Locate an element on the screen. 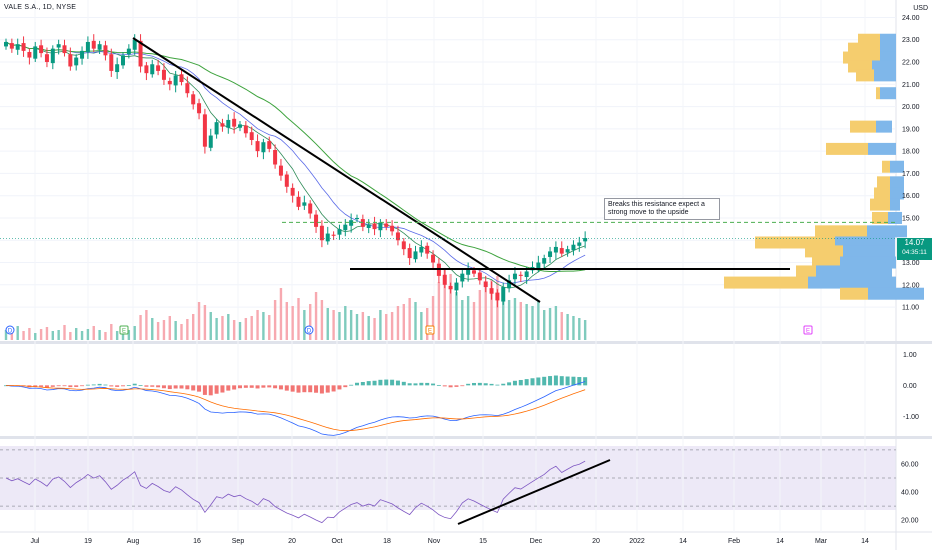  bar-countdown: 04:35:11 is located at coordinates (914, 252).